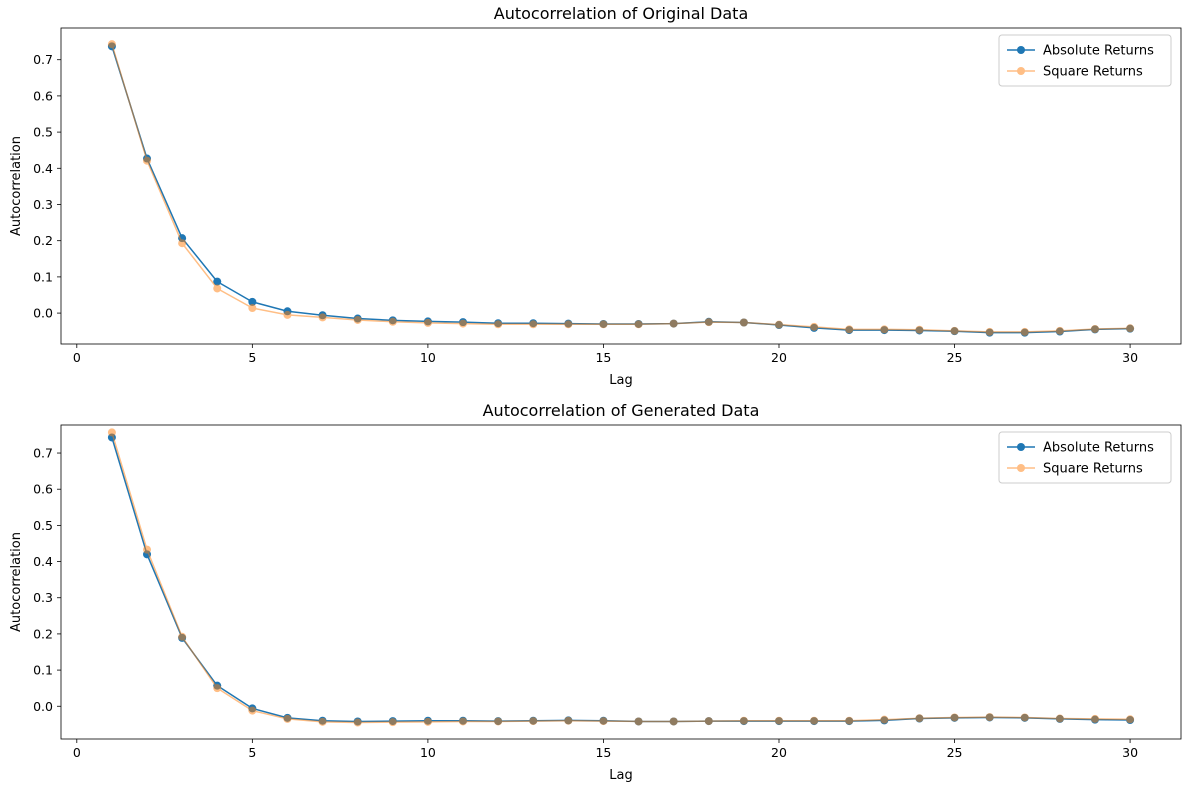 This screenshot has height=790, width=1189. What do you see at coordinates (620, 775) in the screenshot?
I see `x-axis-label: Lag` at bounding box center [620, 775].